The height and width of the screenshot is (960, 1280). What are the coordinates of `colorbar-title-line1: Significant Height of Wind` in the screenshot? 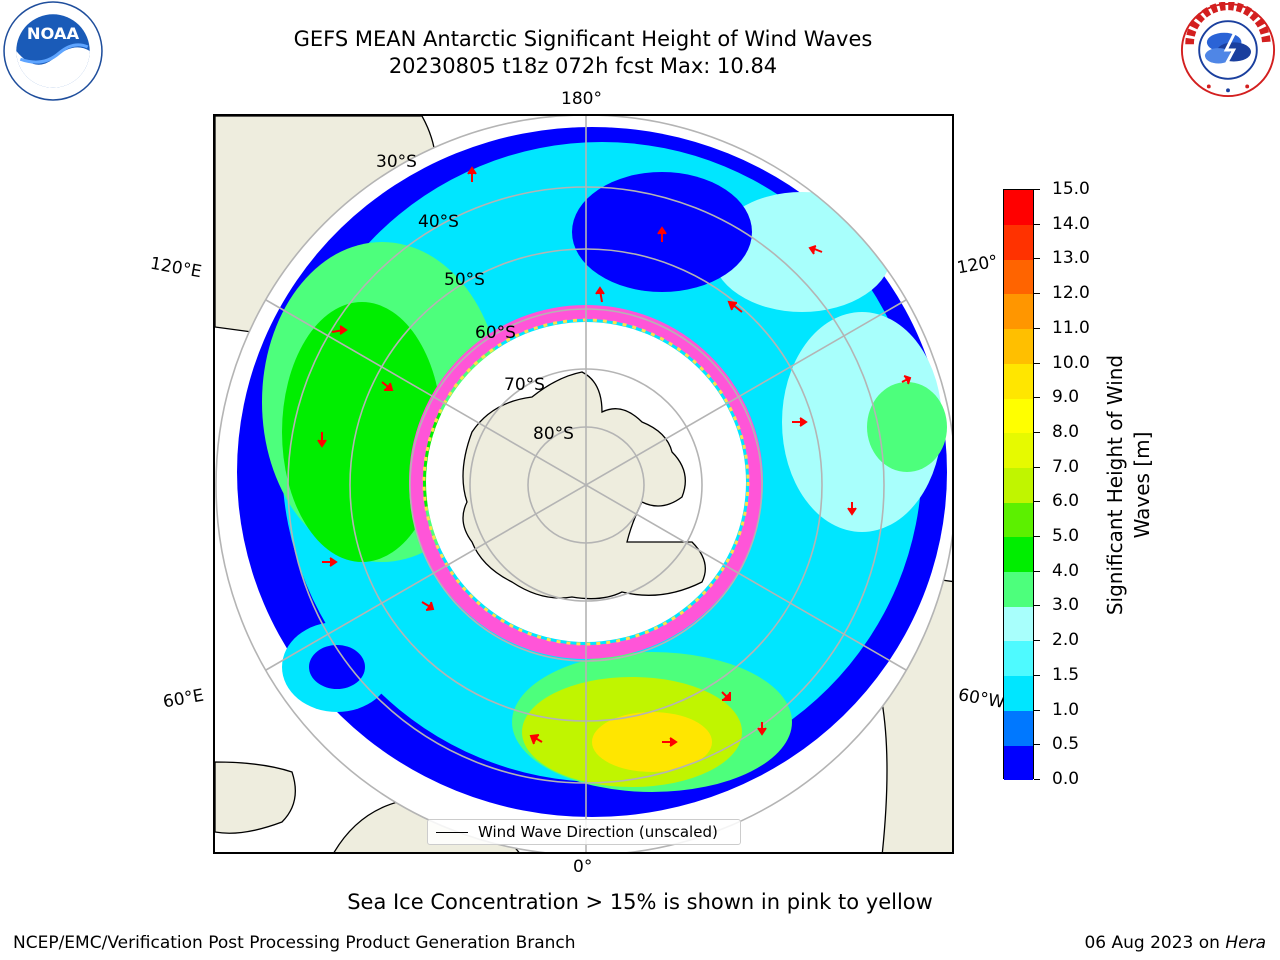 It's located at (1115, 485).